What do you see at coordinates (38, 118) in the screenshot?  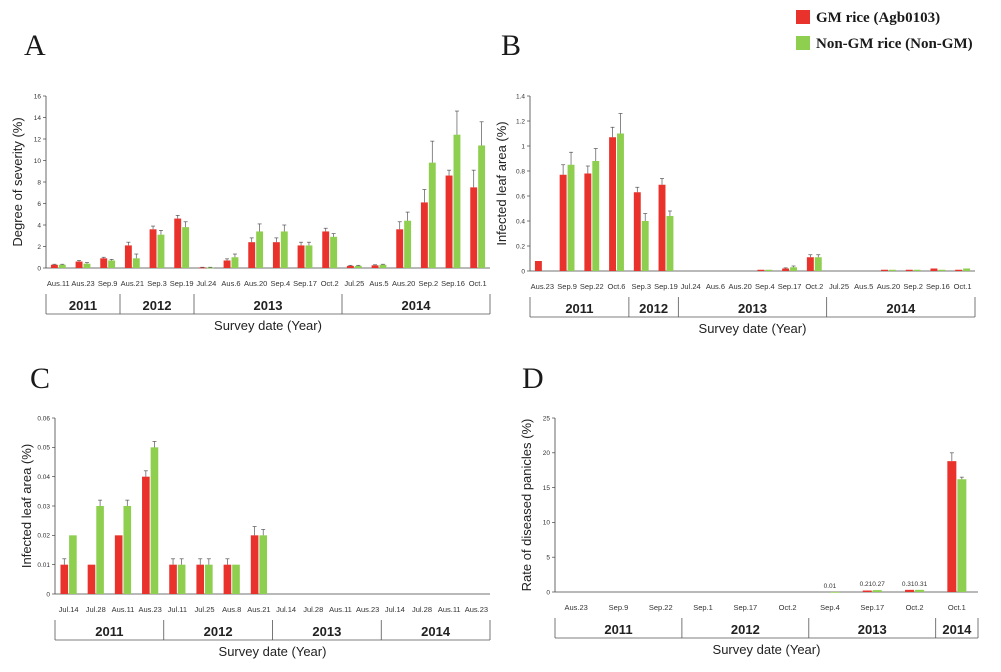 I see `y-tick-label: 14` at bounding box center [38, 118].